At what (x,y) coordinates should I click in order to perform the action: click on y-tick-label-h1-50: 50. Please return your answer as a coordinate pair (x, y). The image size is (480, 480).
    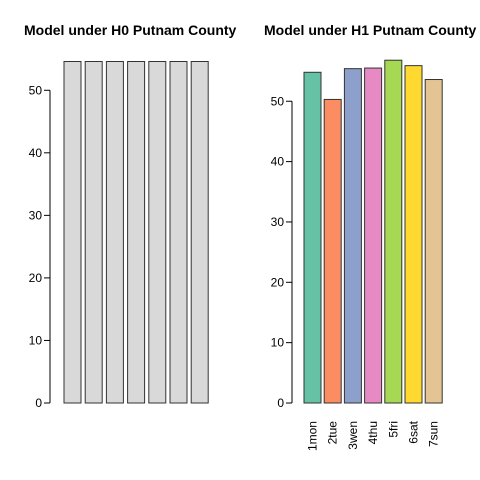
    Looking at the image, I should click on (278, 101).